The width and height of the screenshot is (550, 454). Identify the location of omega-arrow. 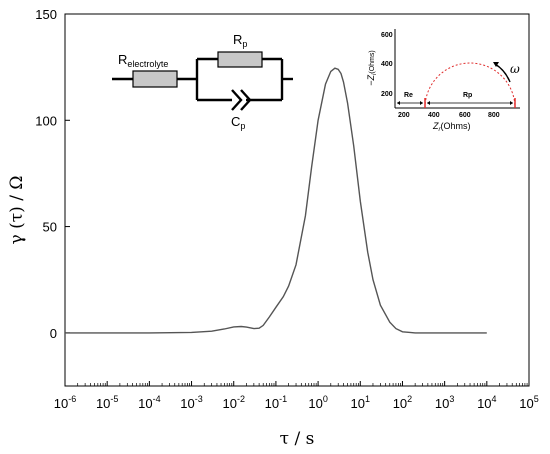
(502, 73).